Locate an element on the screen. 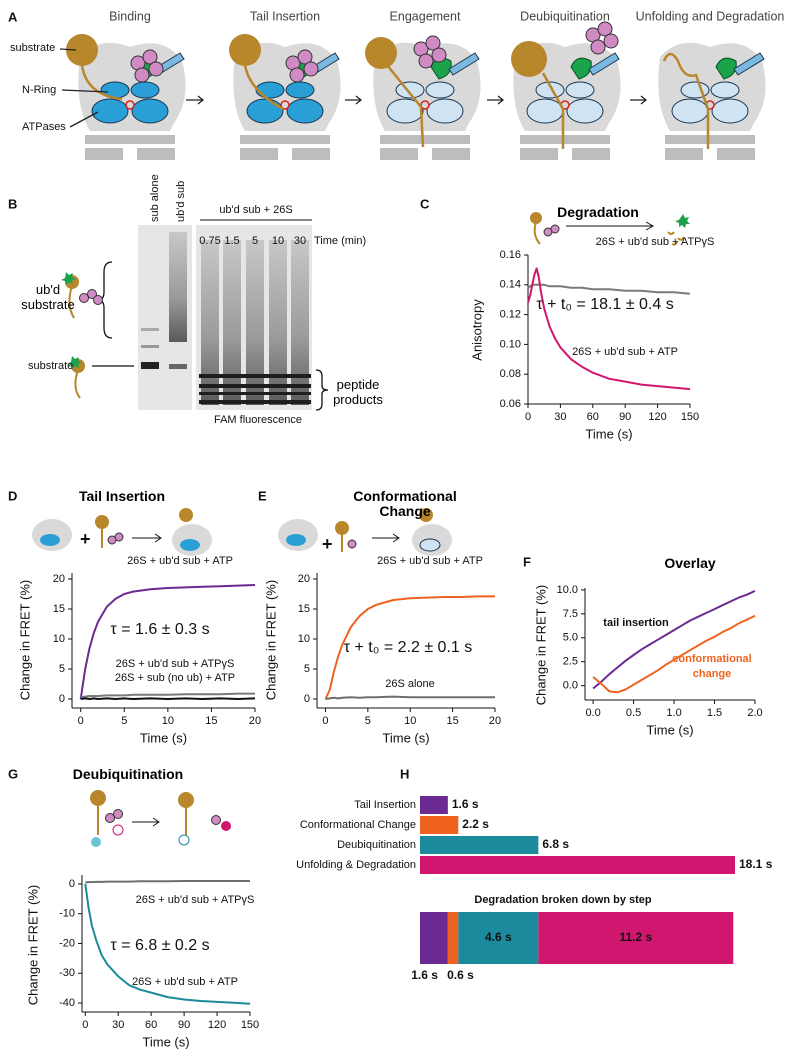 The height and width of the screenshot is (1050, 786). label: substrate is located at coordinates (32, 48).